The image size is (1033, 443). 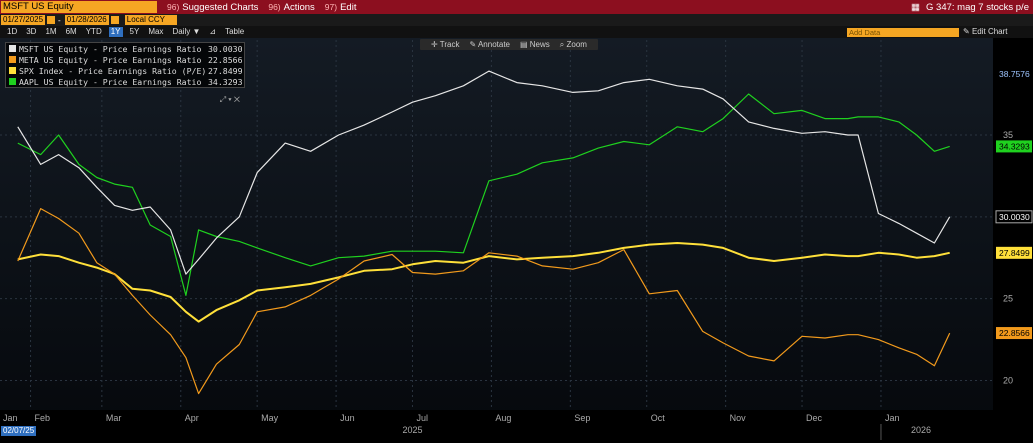 I want to click on value-label-text: 34.3293, so click(x=1014, y=146).